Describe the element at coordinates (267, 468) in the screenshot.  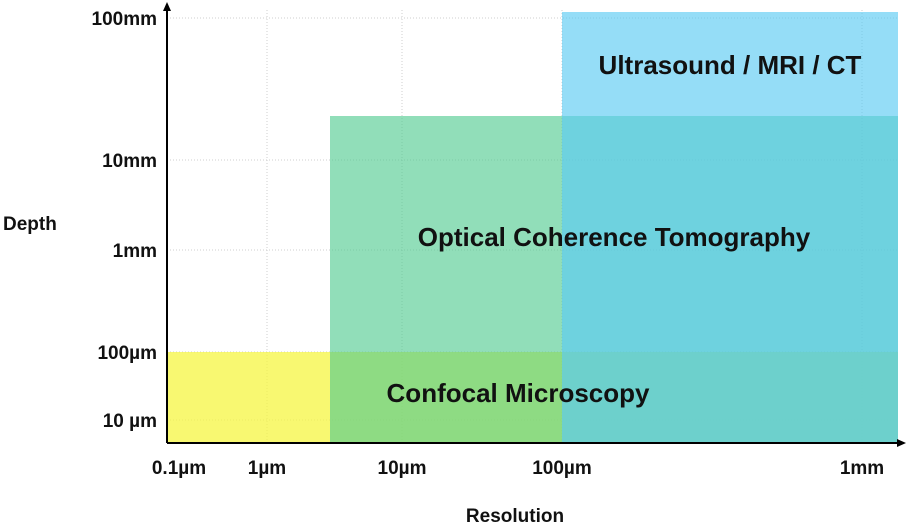
I see `x-tick-label: 1µm` at that location.